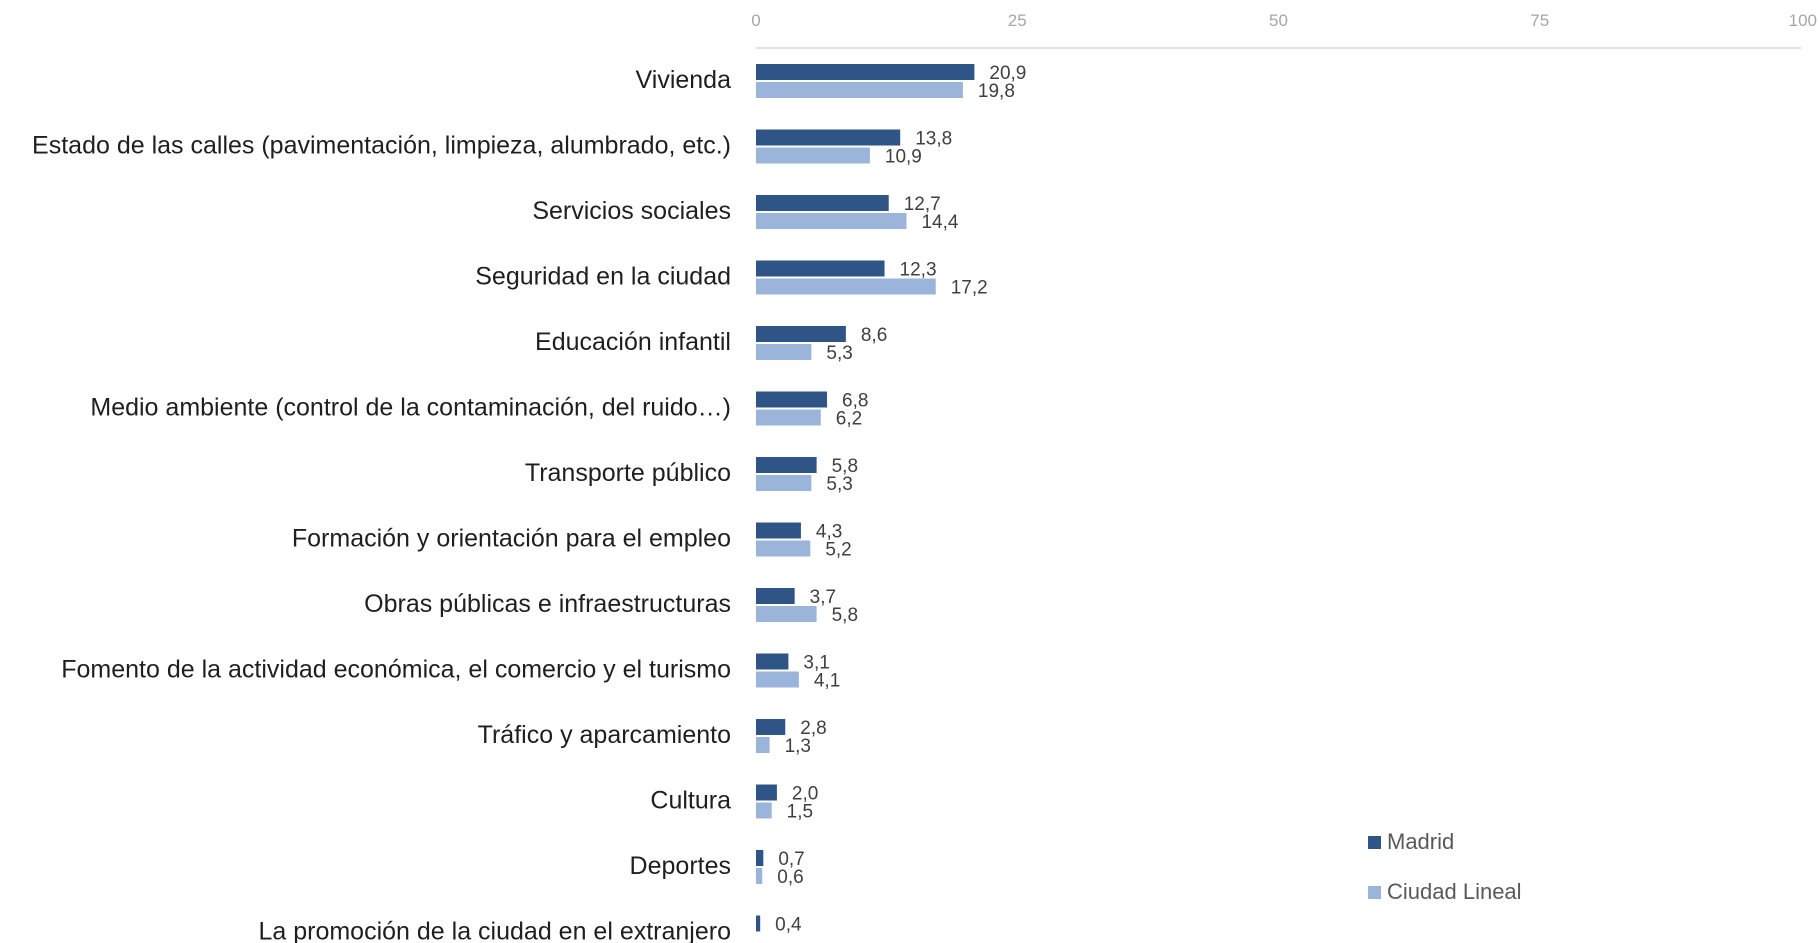 This screenshot has height=943, width=1819. Describe the element at coordinates (805, 794) in the screenshot. I see `data-label: 2,0` at that location.